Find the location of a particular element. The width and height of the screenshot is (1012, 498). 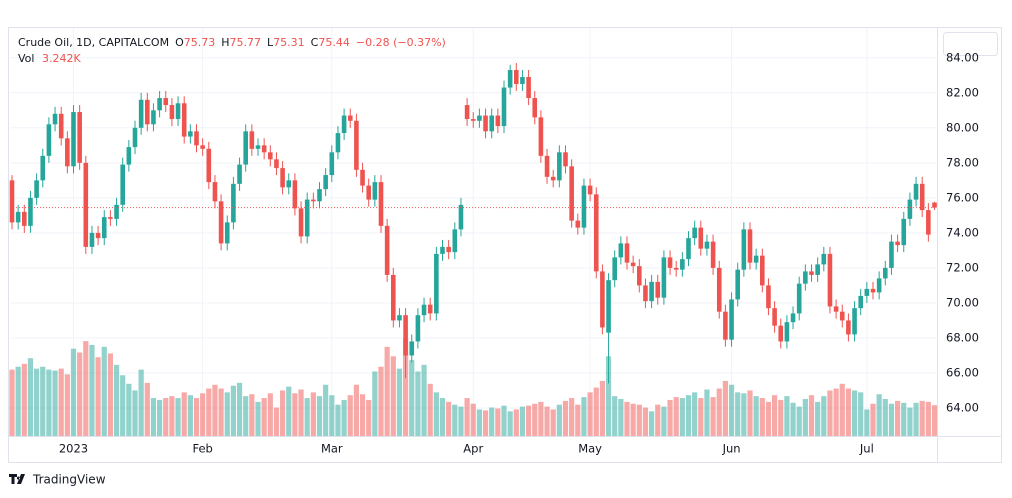

ohlc-value: 75.31 is located at coordinates (289, 42).